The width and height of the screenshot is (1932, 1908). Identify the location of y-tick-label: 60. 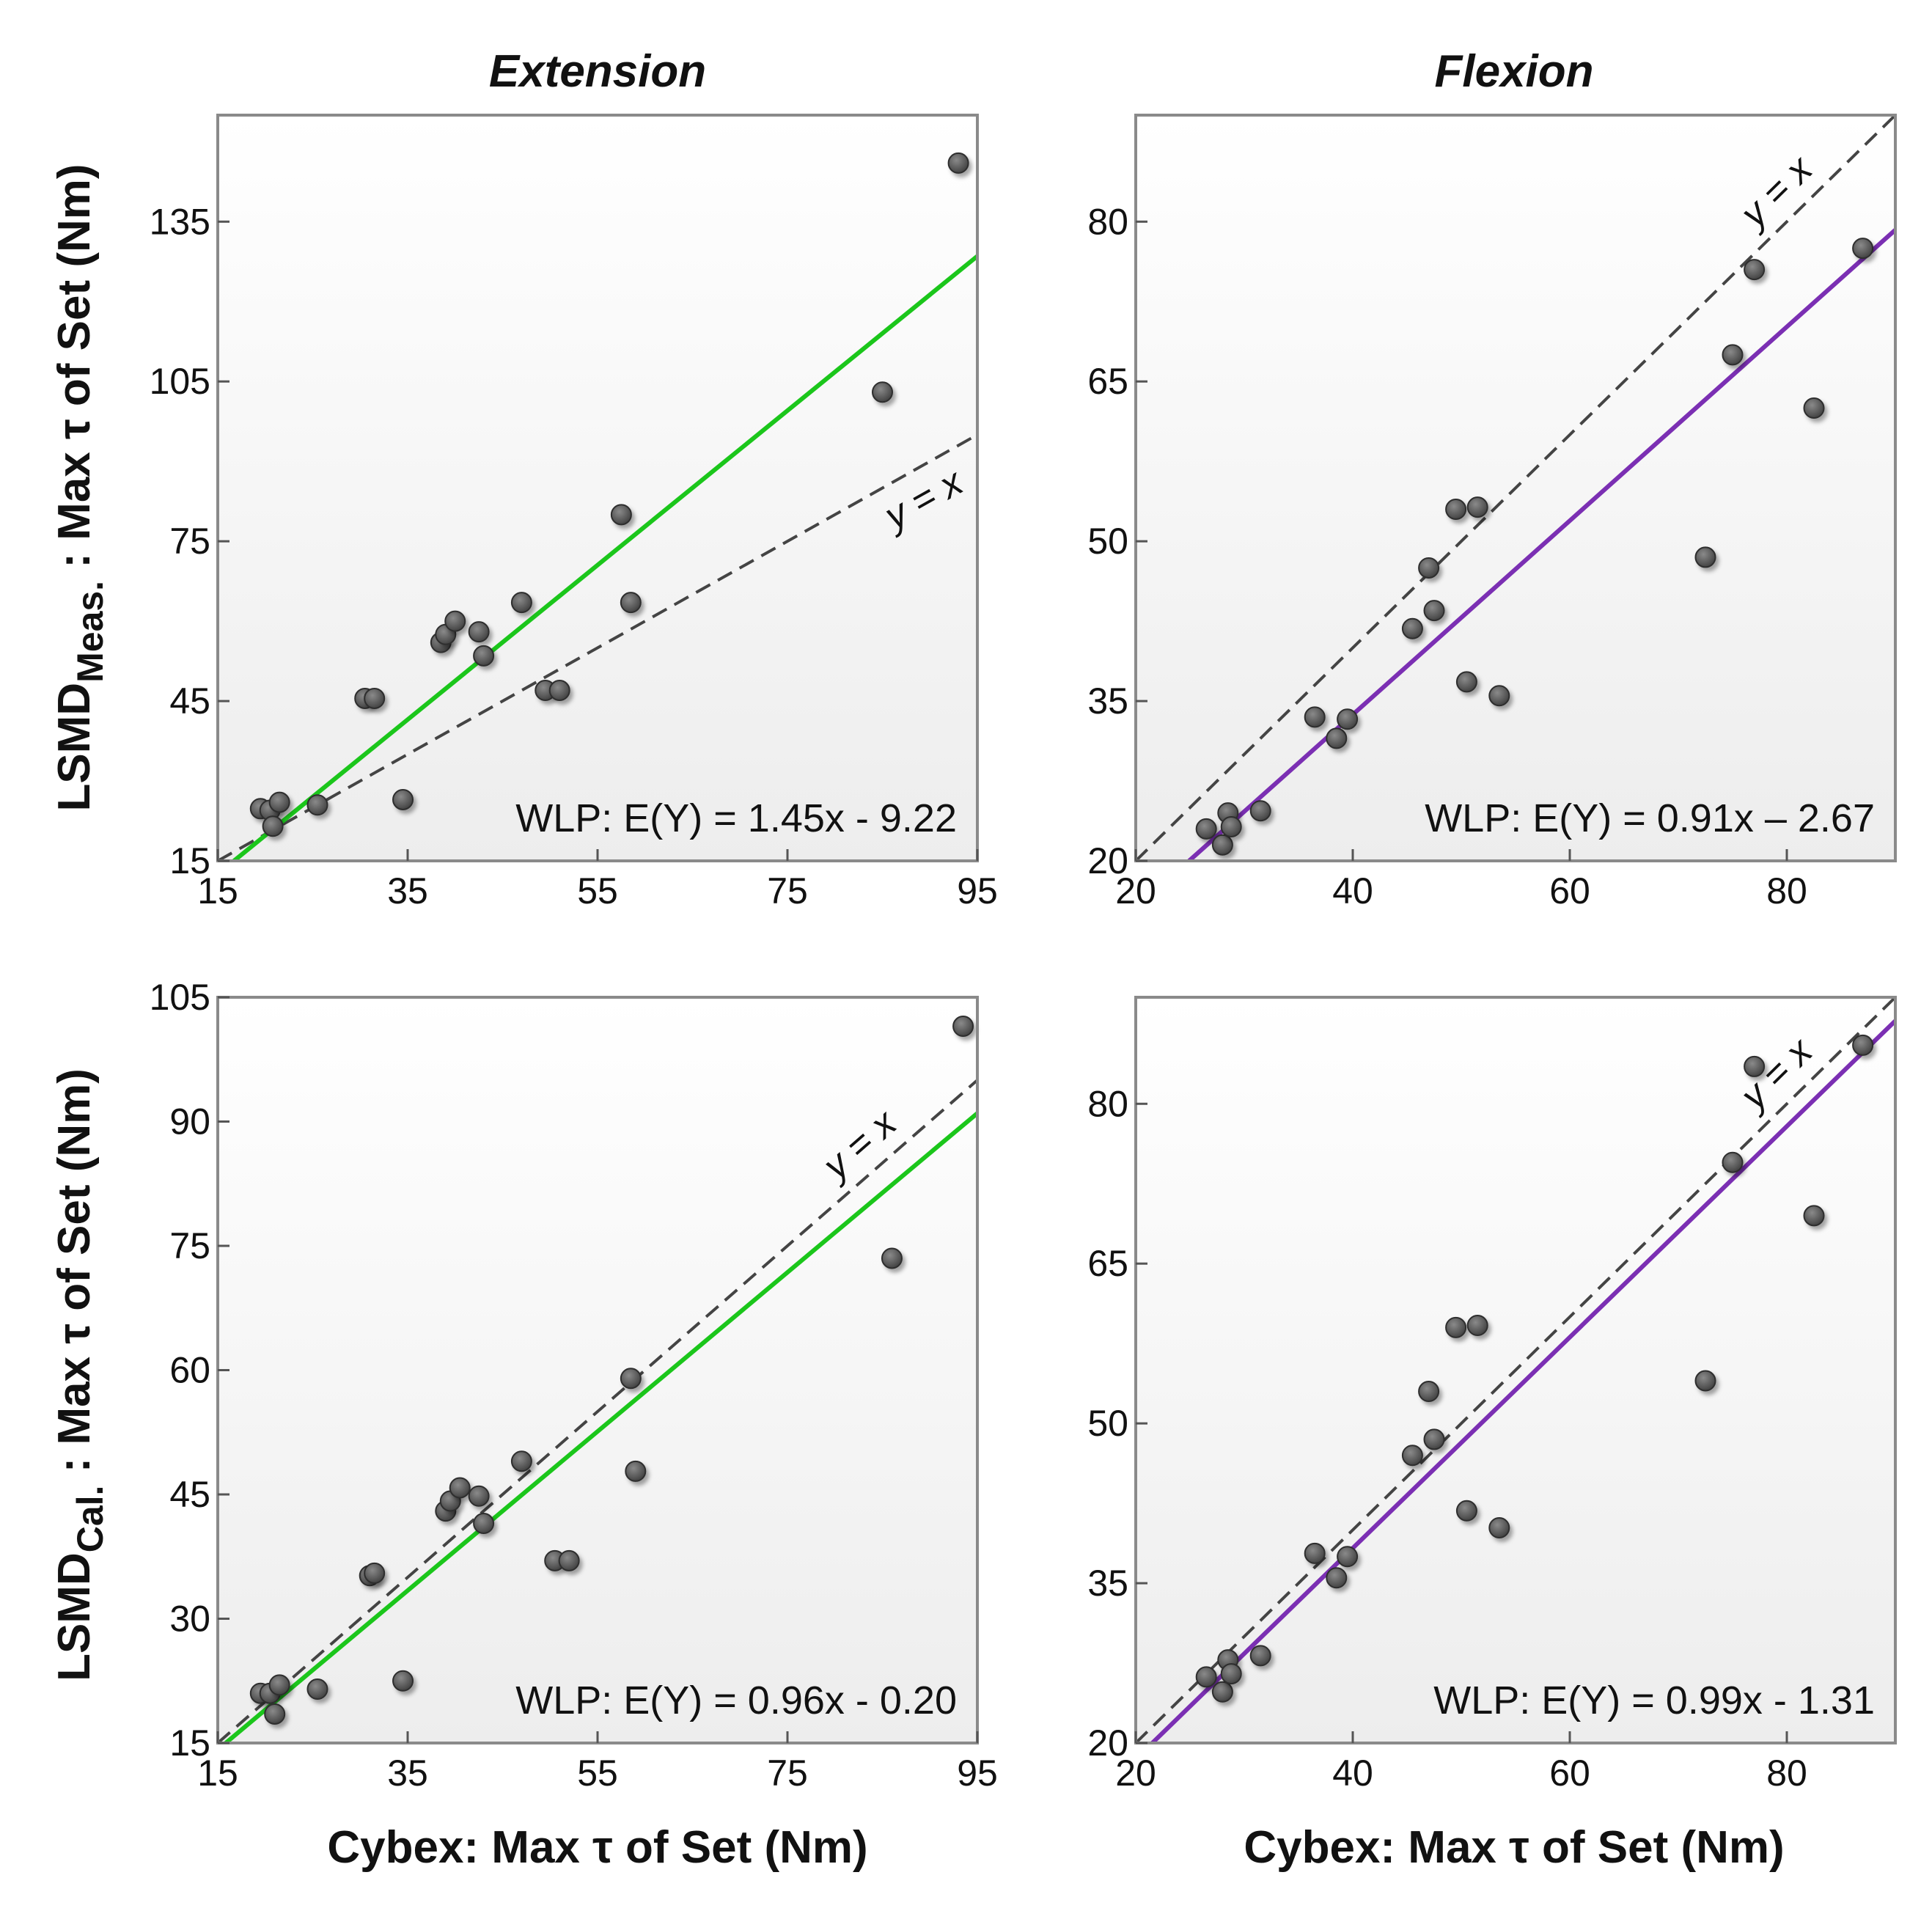
(189, 1370).